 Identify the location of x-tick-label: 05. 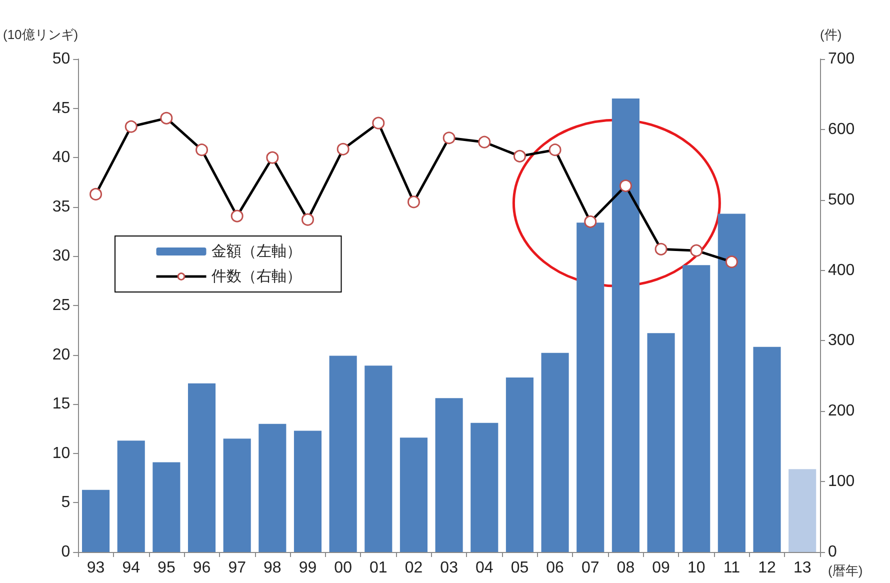
(519, 568).